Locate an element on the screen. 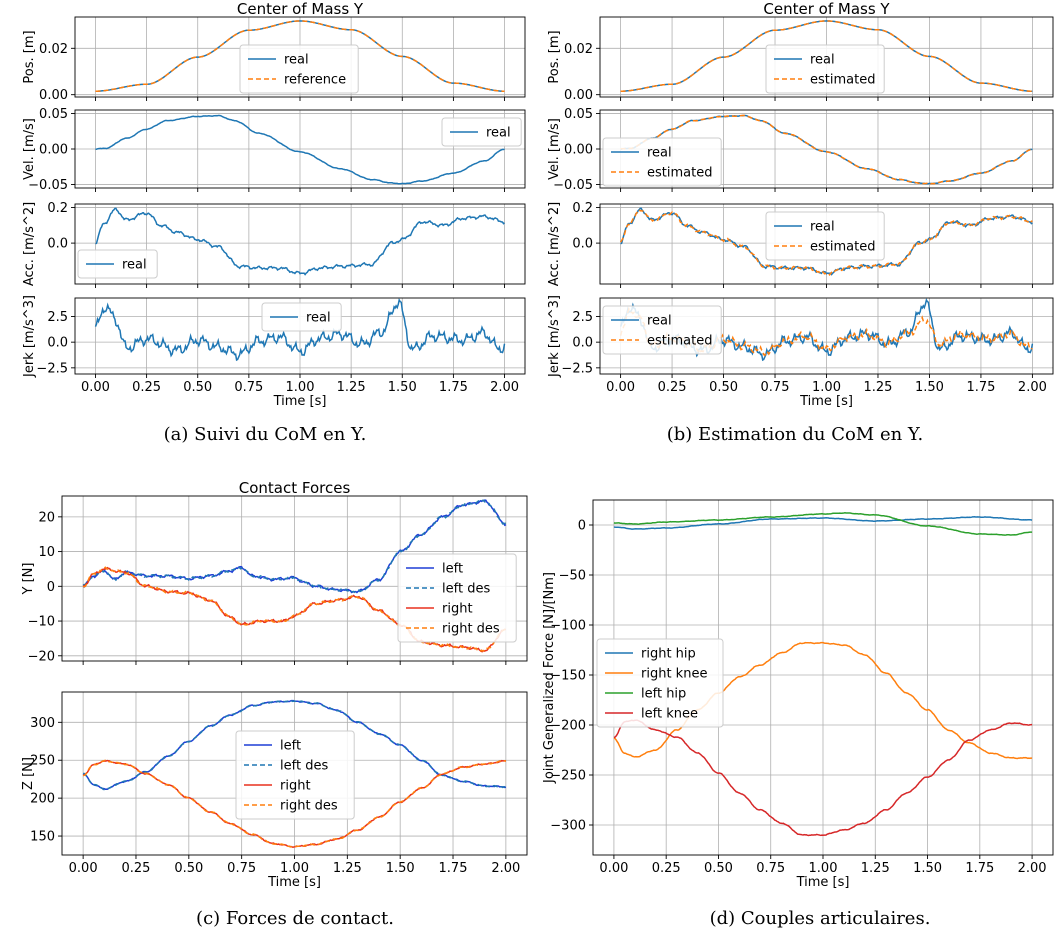 This screenshot has width=1054, height=938. series-line-right-des is located at coordinates (294, 803).